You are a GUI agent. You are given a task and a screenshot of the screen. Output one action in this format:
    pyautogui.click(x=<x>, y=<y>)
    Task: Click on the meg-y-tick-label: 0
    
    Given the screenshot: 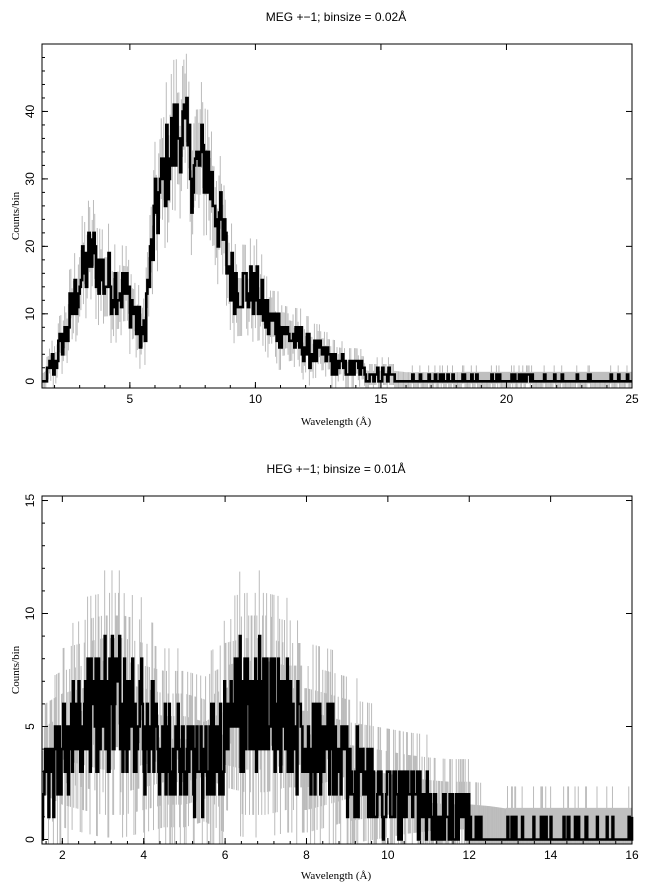 What is the action you would take?
    pyautogui.click(x=30, y=381)
    